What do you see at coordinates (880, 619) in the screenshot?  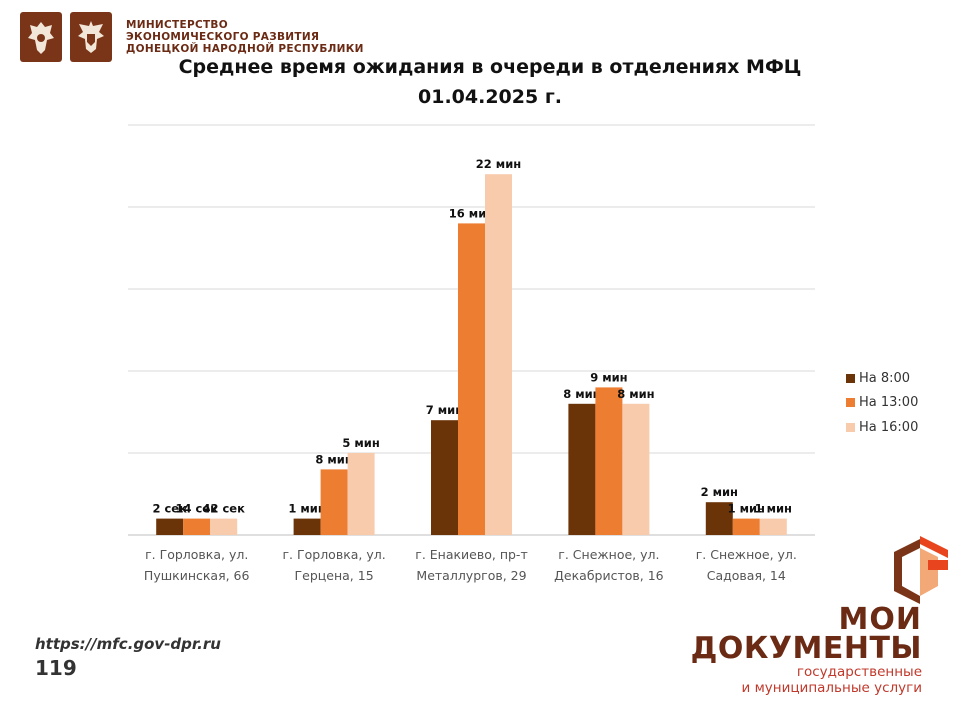 I see `brand-line: МОИ` at bounding box center [880, 619].